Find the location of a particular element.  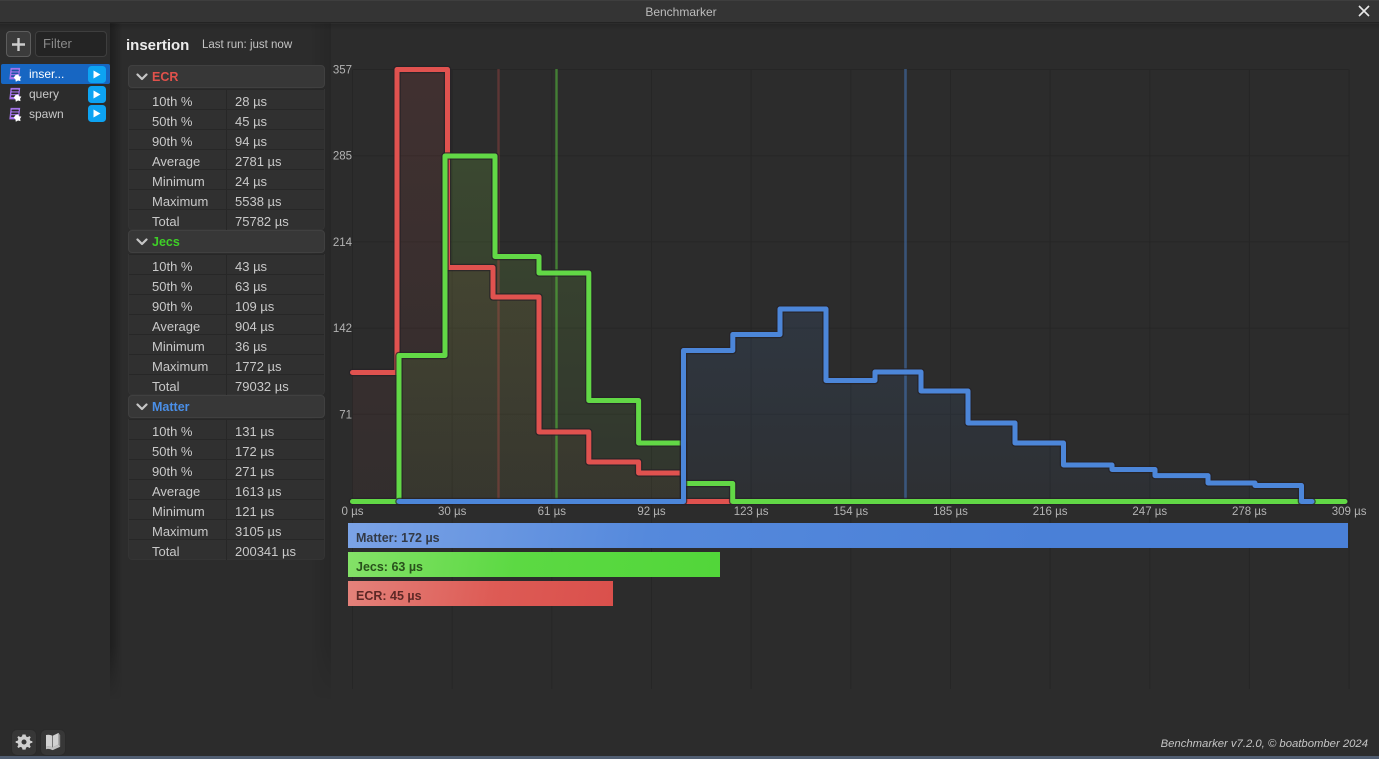

svg-text: 123 µs is located at coordinates (751, 512).